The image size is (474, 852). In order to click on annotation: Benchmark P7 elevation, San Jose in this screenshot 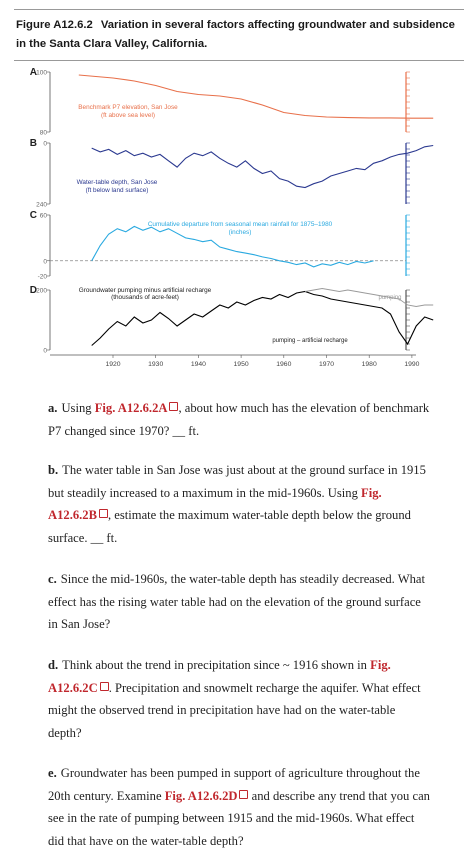, I will do `click(128, 107)`.